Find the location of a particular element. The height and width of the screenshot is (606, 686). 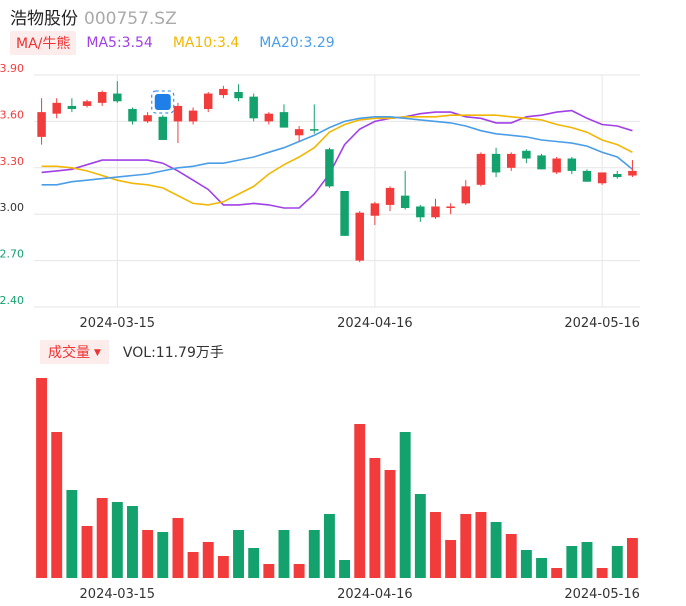

x-tick-label: 2024-04-16 is located at coordinates (375, 323).